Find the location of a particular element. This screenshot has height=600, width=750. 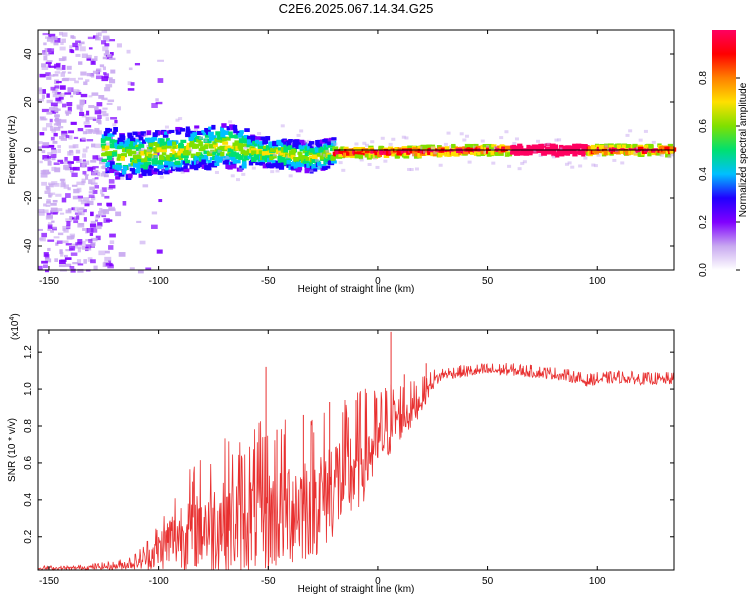

y-tick-label: 20 is located at coordinates (28, 102).